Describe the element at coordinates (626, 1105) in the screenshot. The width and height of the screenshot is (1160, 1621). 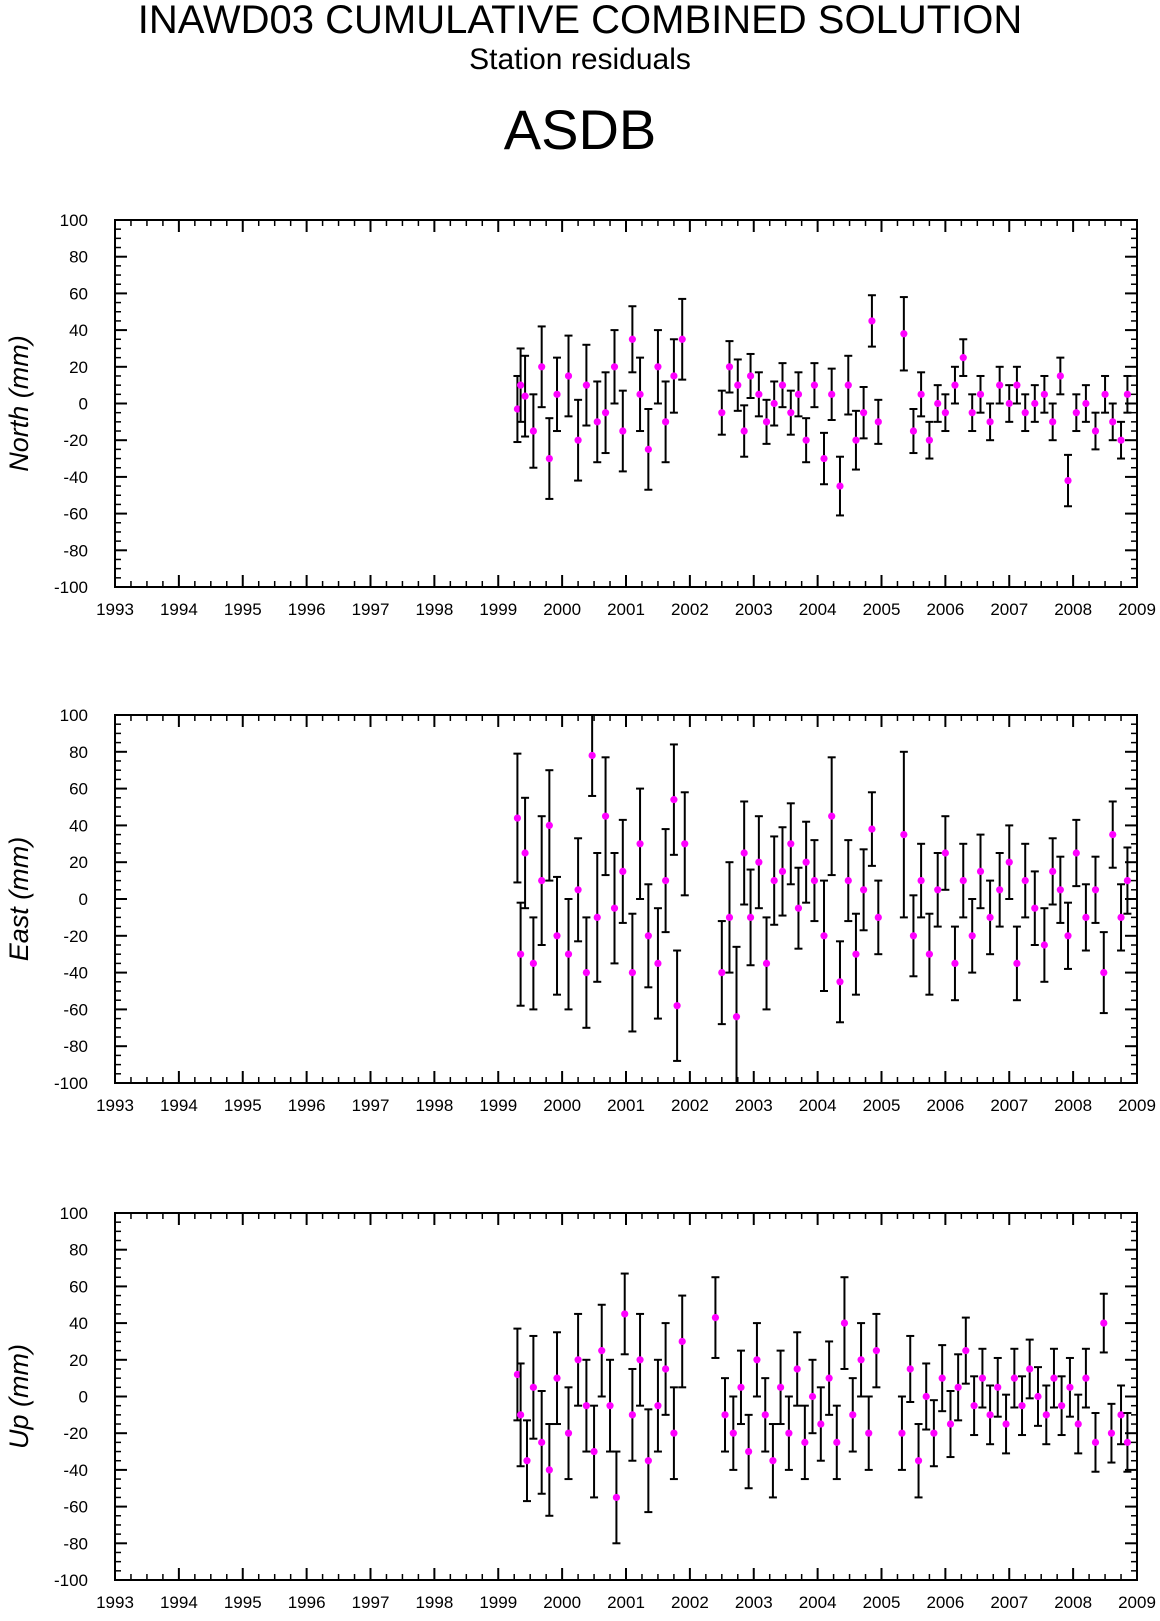
I see `x-tick-label: 2001` at that location.